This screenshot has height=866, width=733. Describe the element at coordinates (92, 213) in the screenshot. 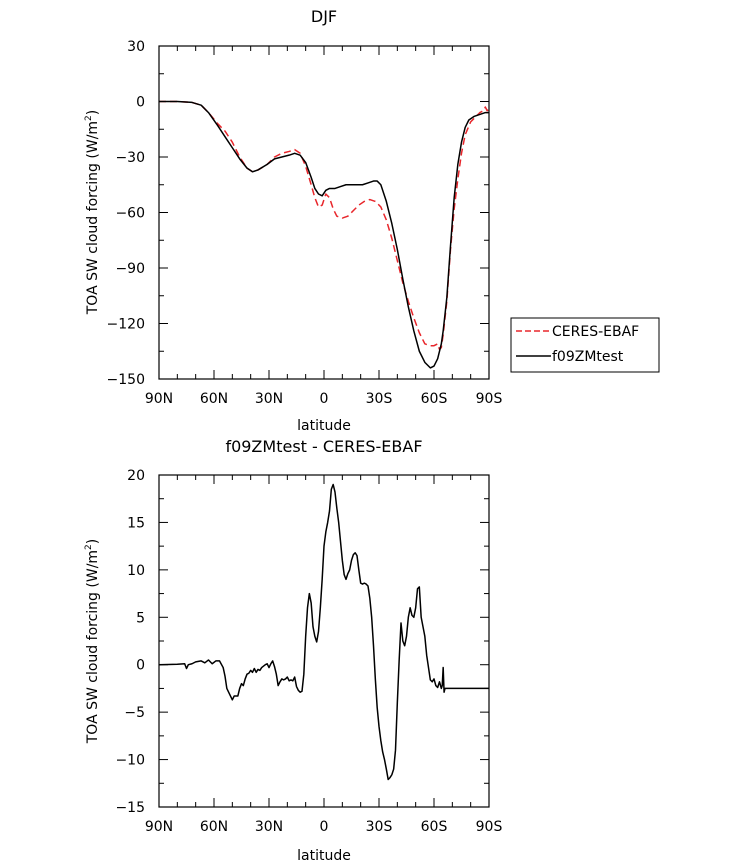

I see `top-y-axis-label: TOA SW cloud forcing (W/m2)` at that location.